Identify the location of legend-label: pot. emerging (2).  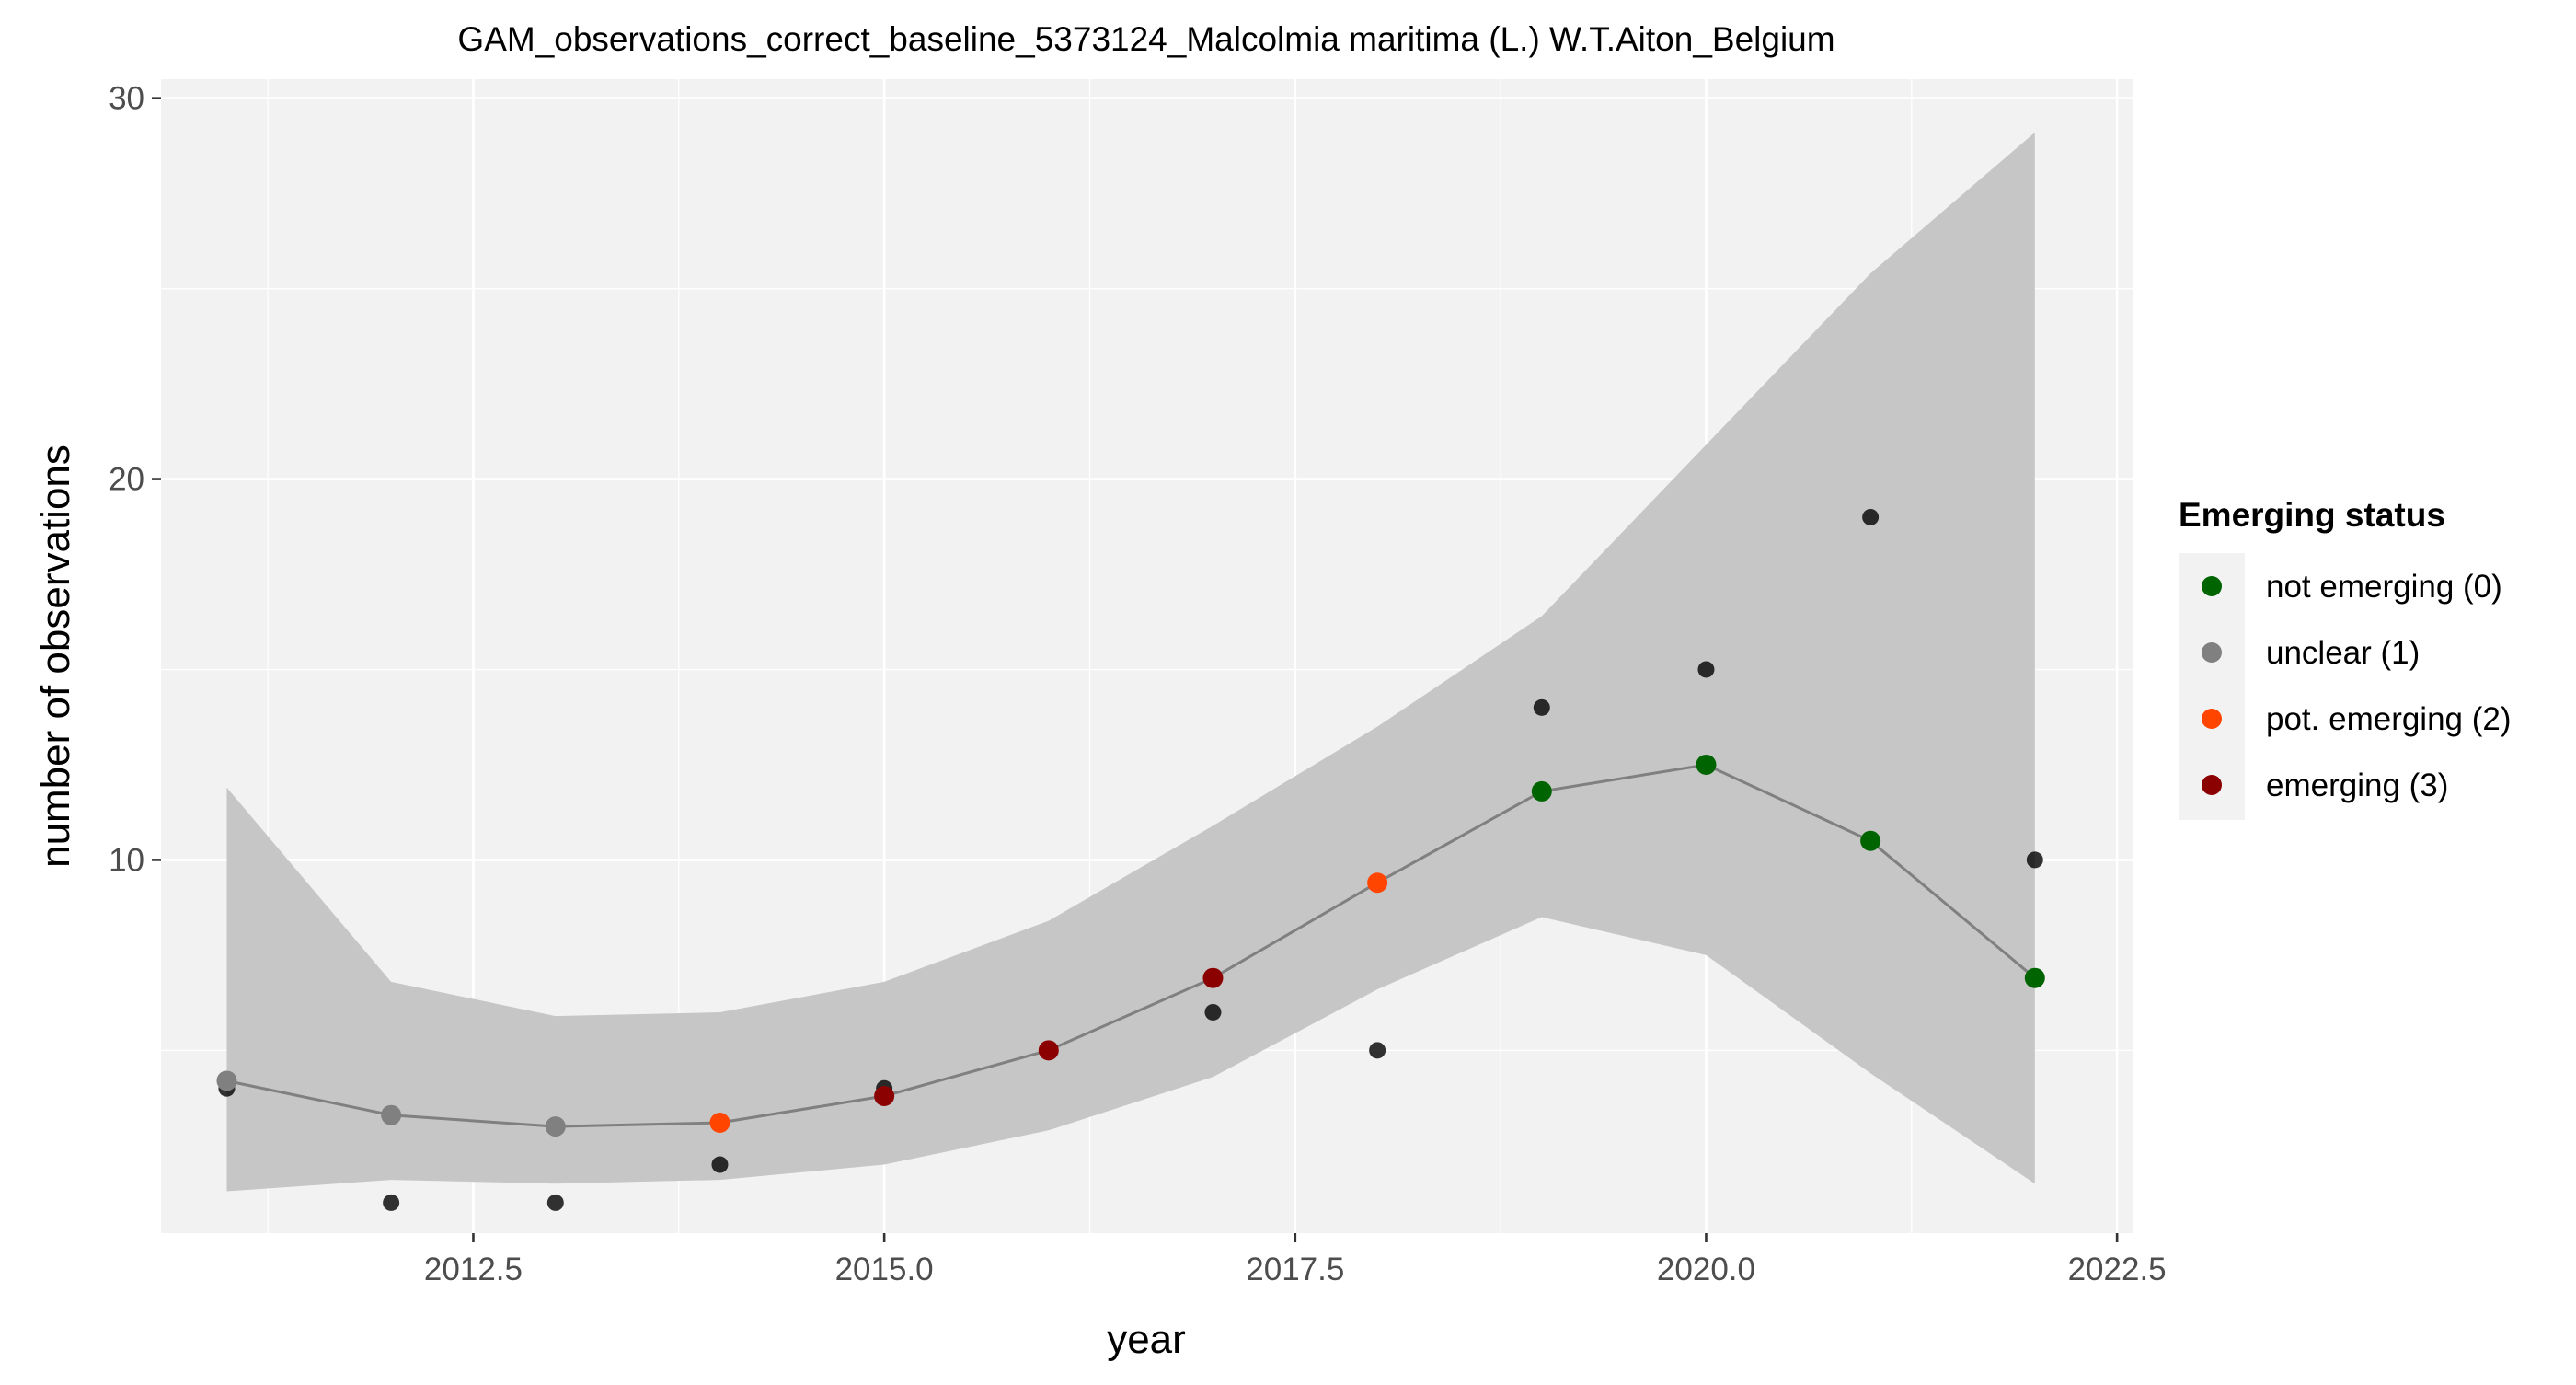
(2389, 719).